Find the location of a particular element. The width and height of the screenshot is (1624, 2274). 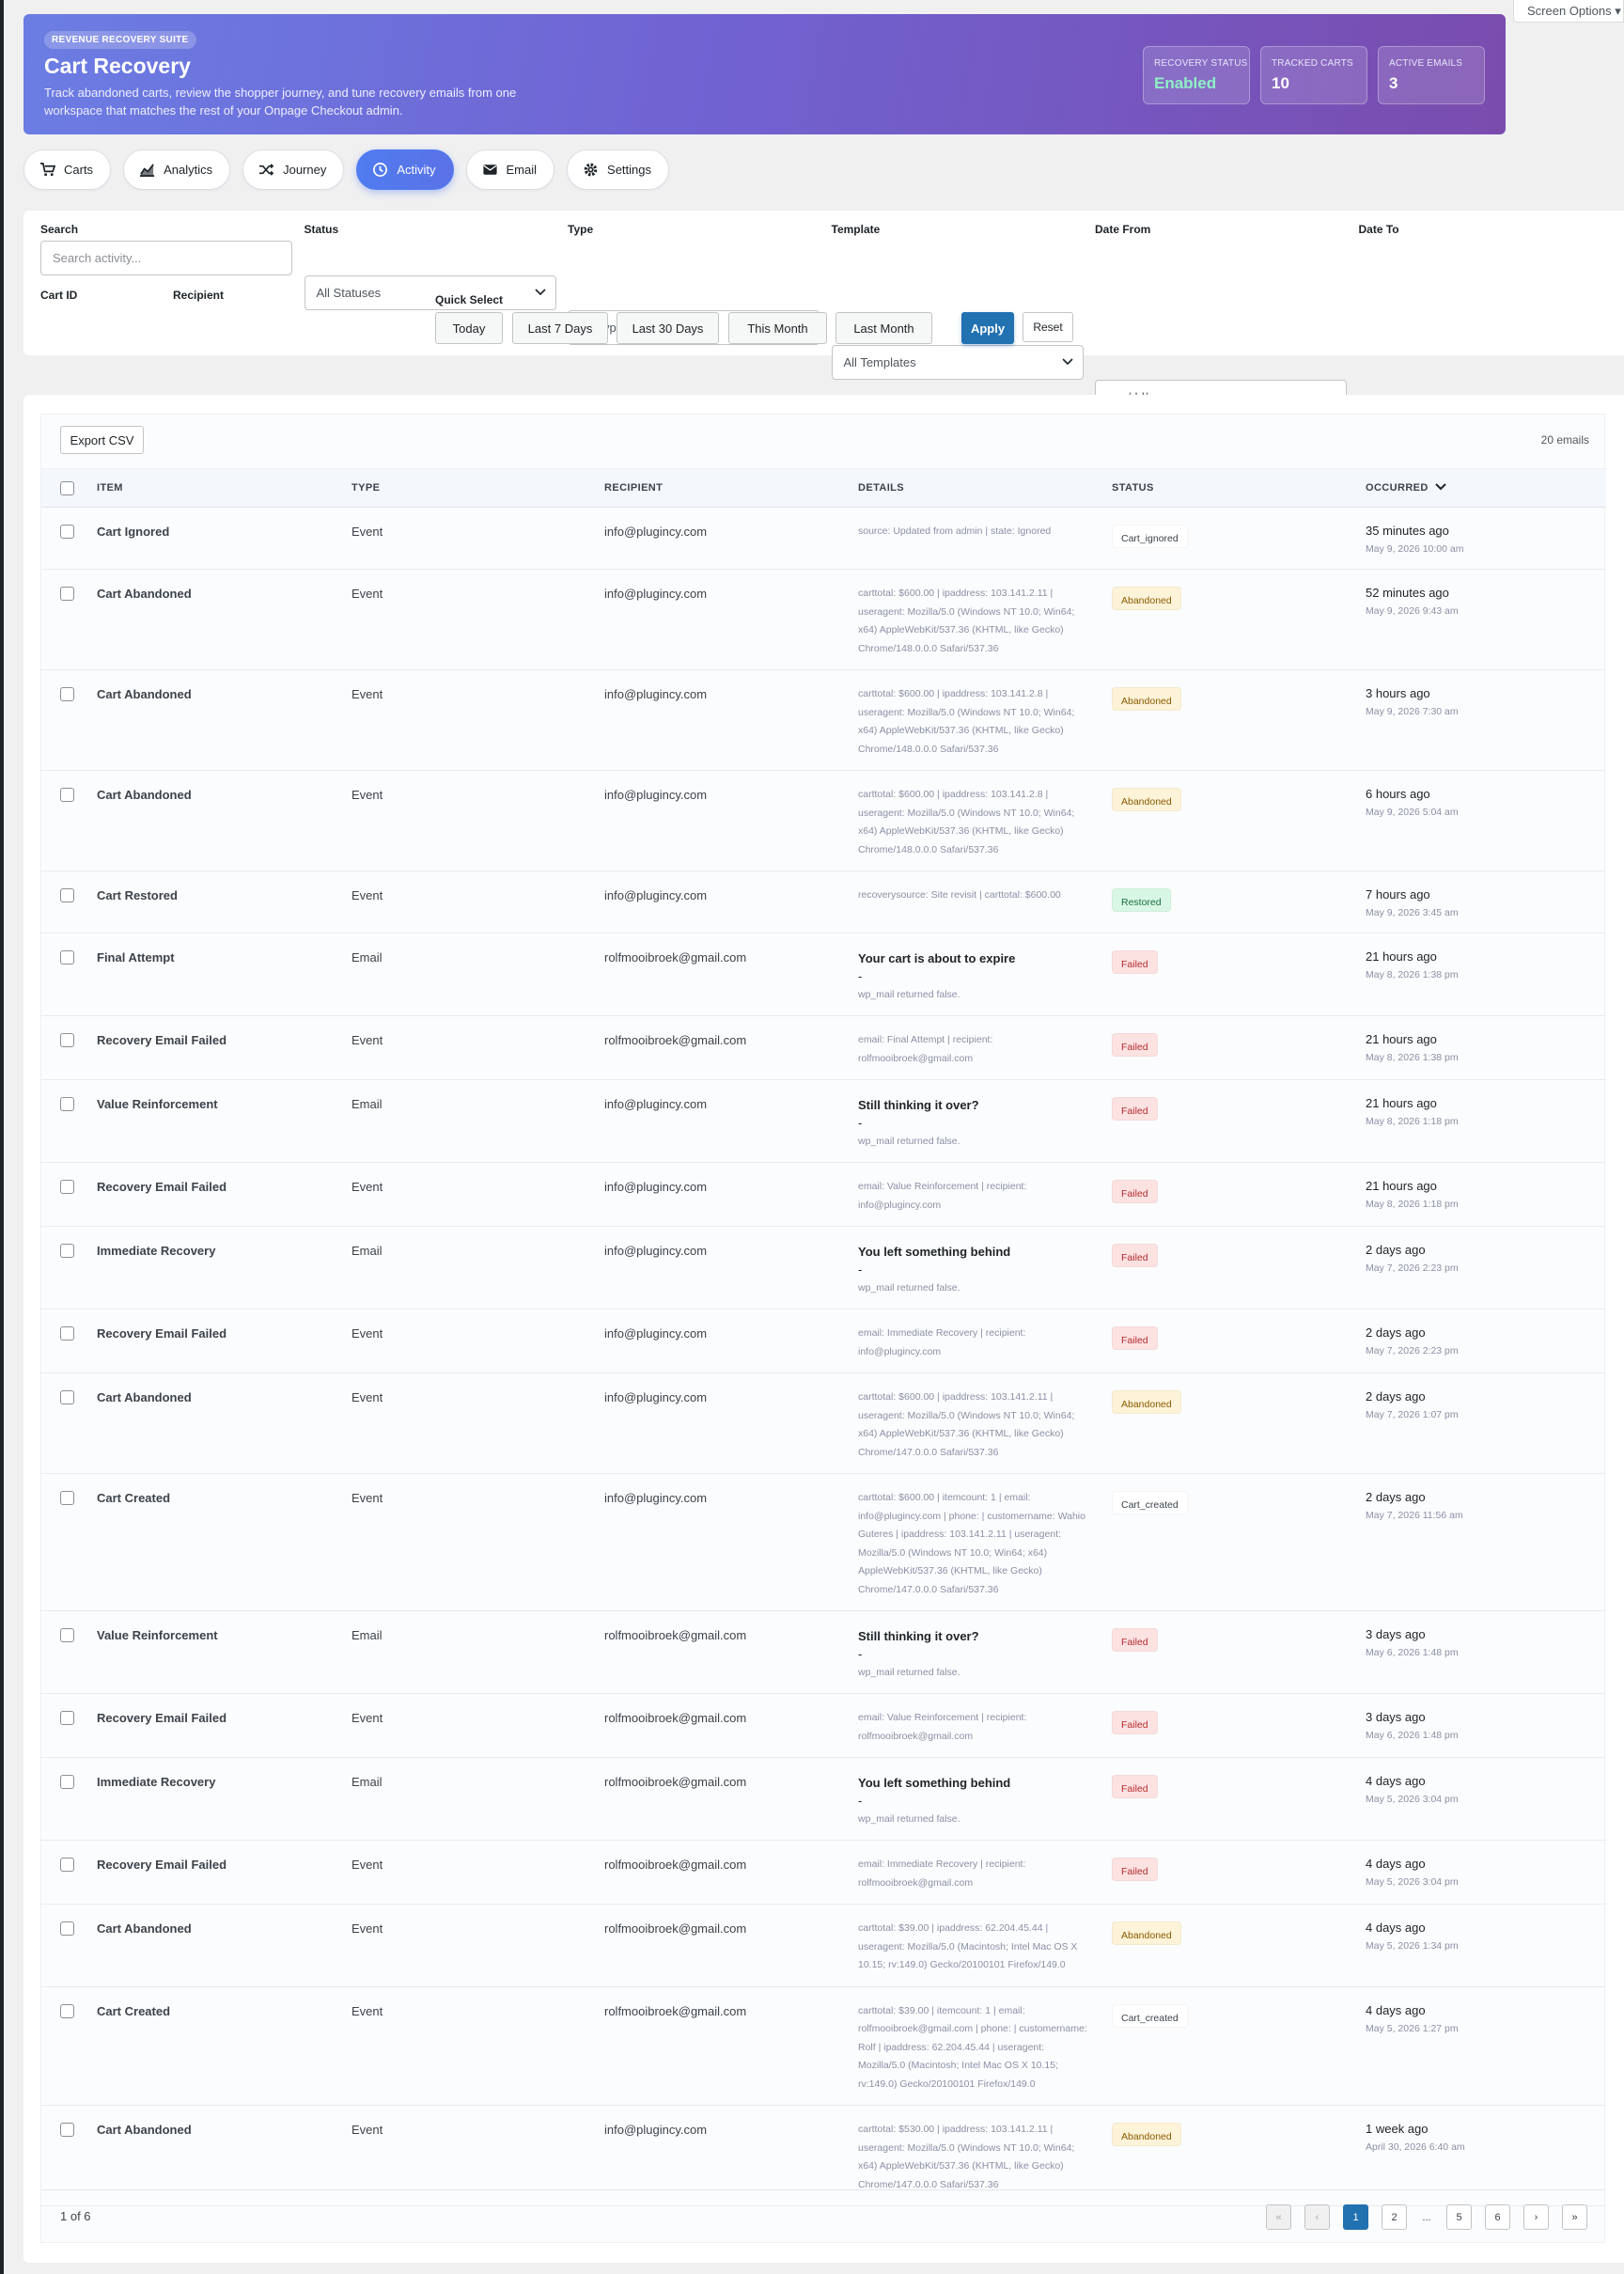

page-button: ‹ is located at coordinates (1317, 2217).